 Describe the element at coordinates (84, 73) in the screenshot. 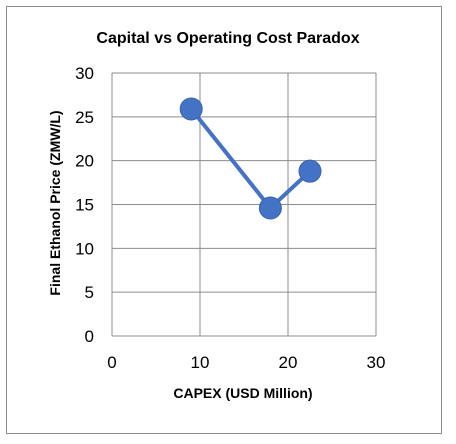

I see `y-tick-label: 30` at that location.